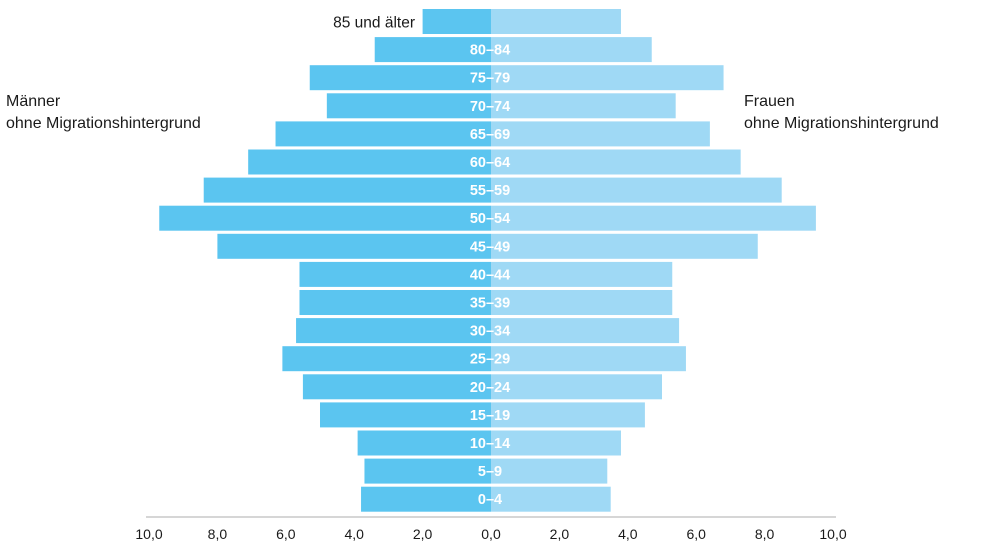 The height and width of the screenshot is (542, 982). What do you see at coordinates (490, 247) in the screenshot?
I see `age-label-8: 45–49` at bounding box center [490, 247].